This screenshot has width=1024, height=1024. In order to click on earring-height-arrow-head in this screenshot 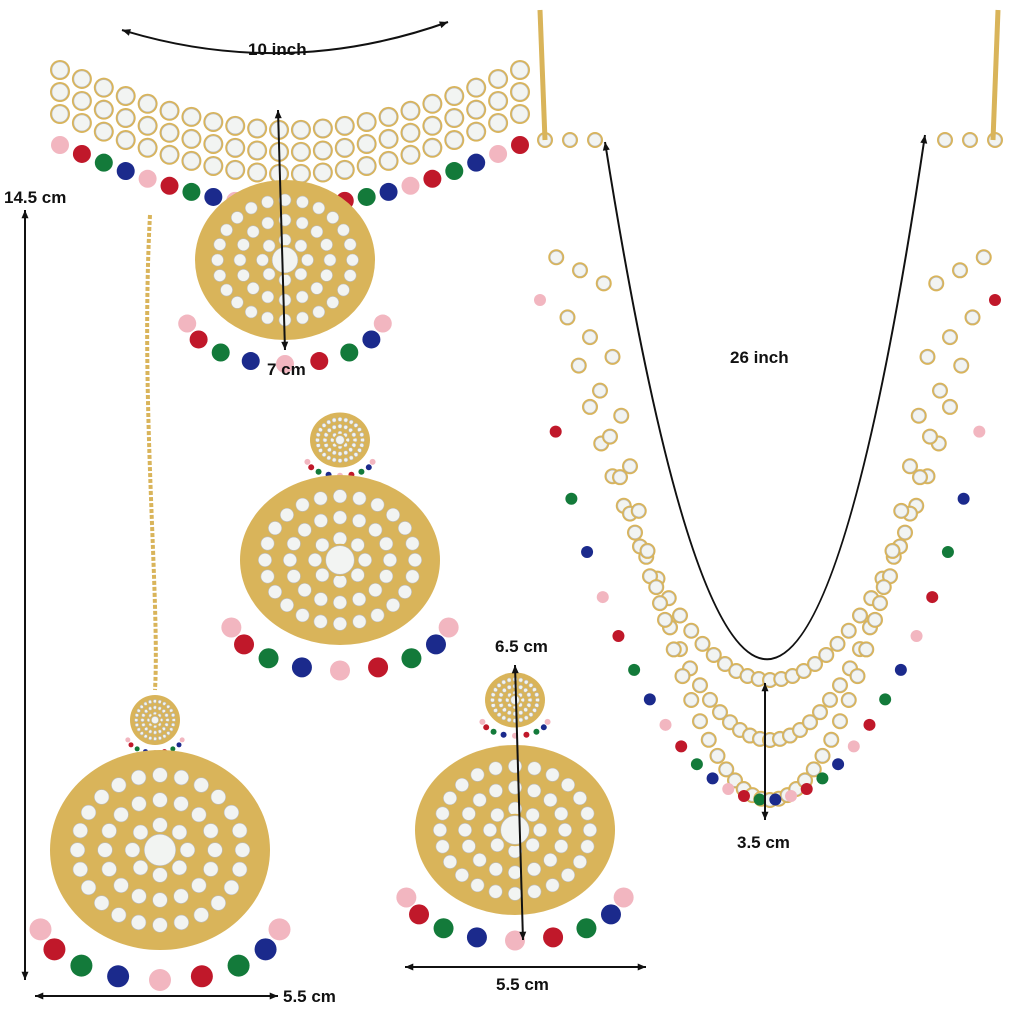, I will do `click(523, 935)`.